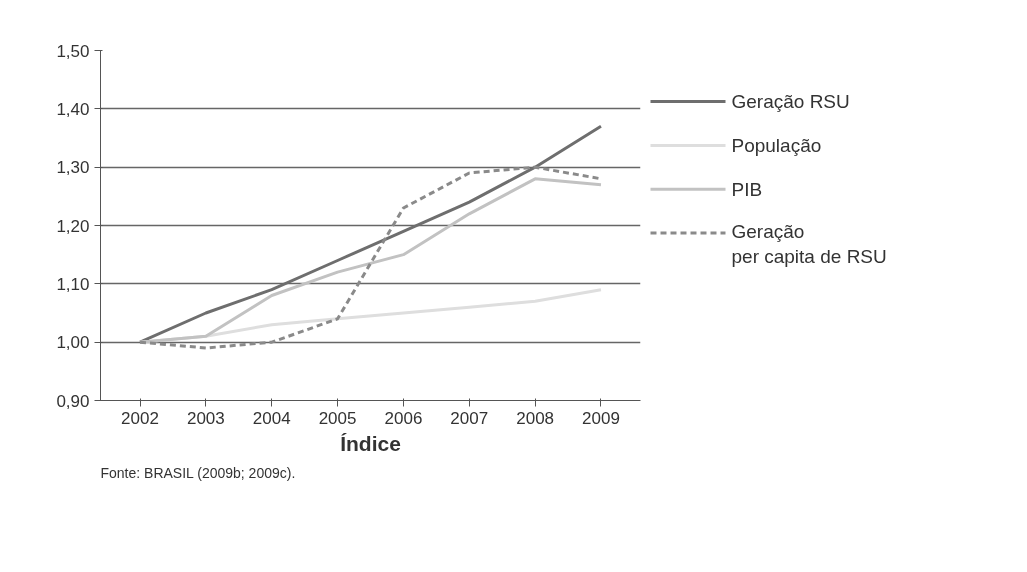 The height and width of the screenshot is (572, 1027). What do you see at coordinates (73, 168) in the screenshot?
I see `y-tick-label: 1,30` at bounding box center [73, 168].